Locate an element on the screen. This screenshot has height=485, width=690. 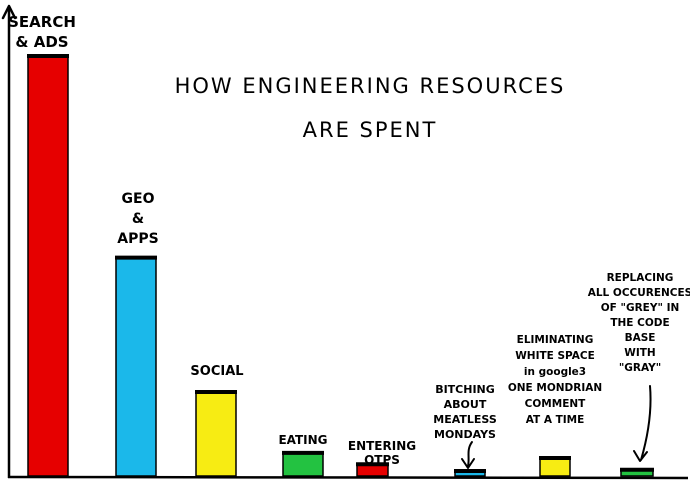
annotation-arrow-gray is located at coordinates (642, 423).